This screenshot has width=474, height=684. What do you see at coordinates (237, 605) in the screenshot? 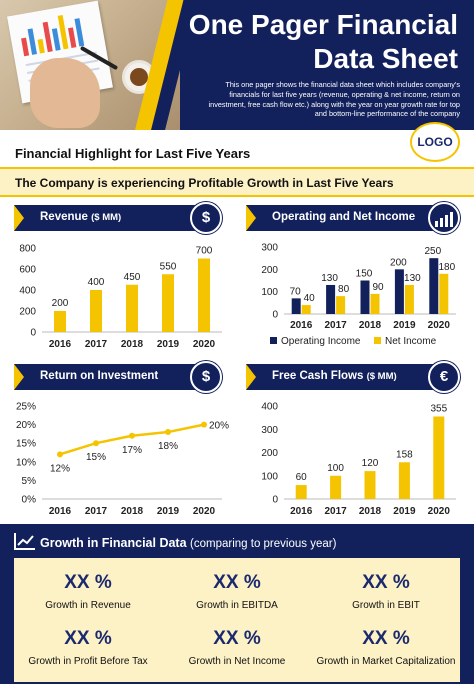
I see `metric-caption: Growth in EBITDA` at bounding box center [237, 605].